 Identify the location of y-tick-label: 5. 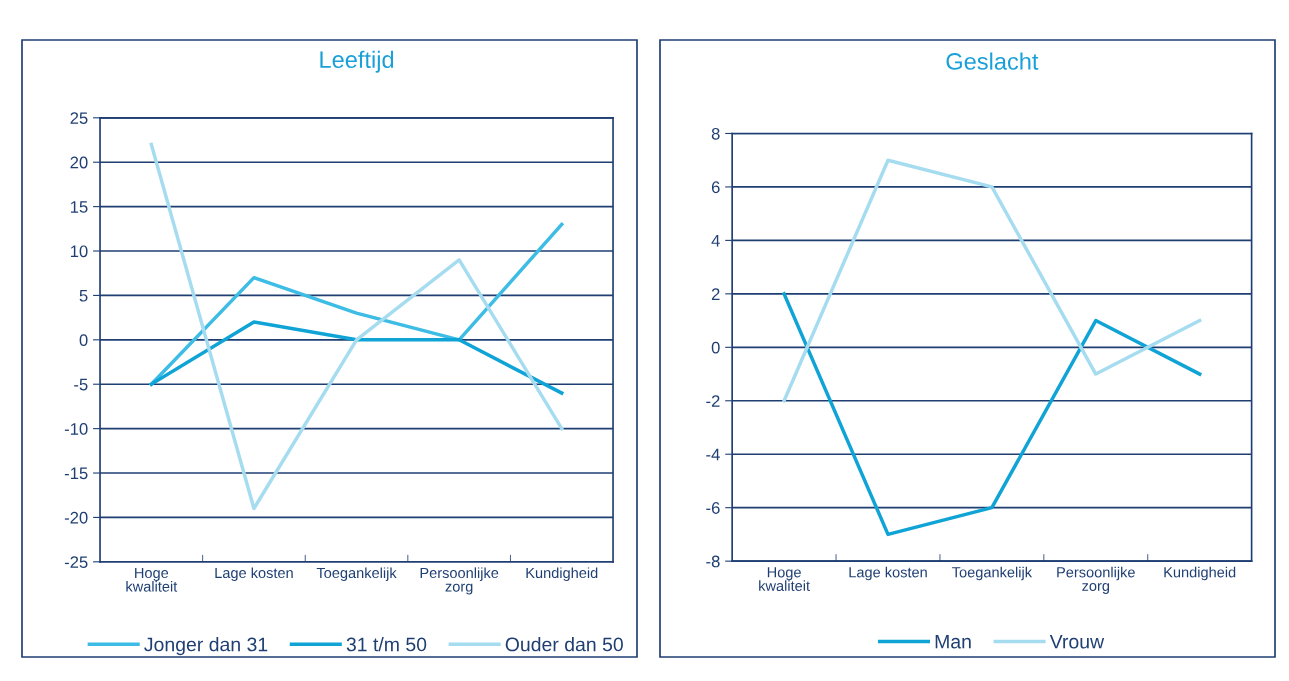
(83, 295).